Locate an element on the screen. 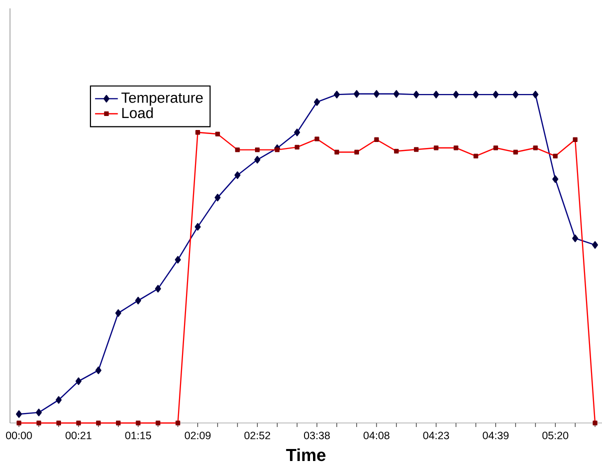  x-tick-label: 05:20 is located at coordinates (555, 436).